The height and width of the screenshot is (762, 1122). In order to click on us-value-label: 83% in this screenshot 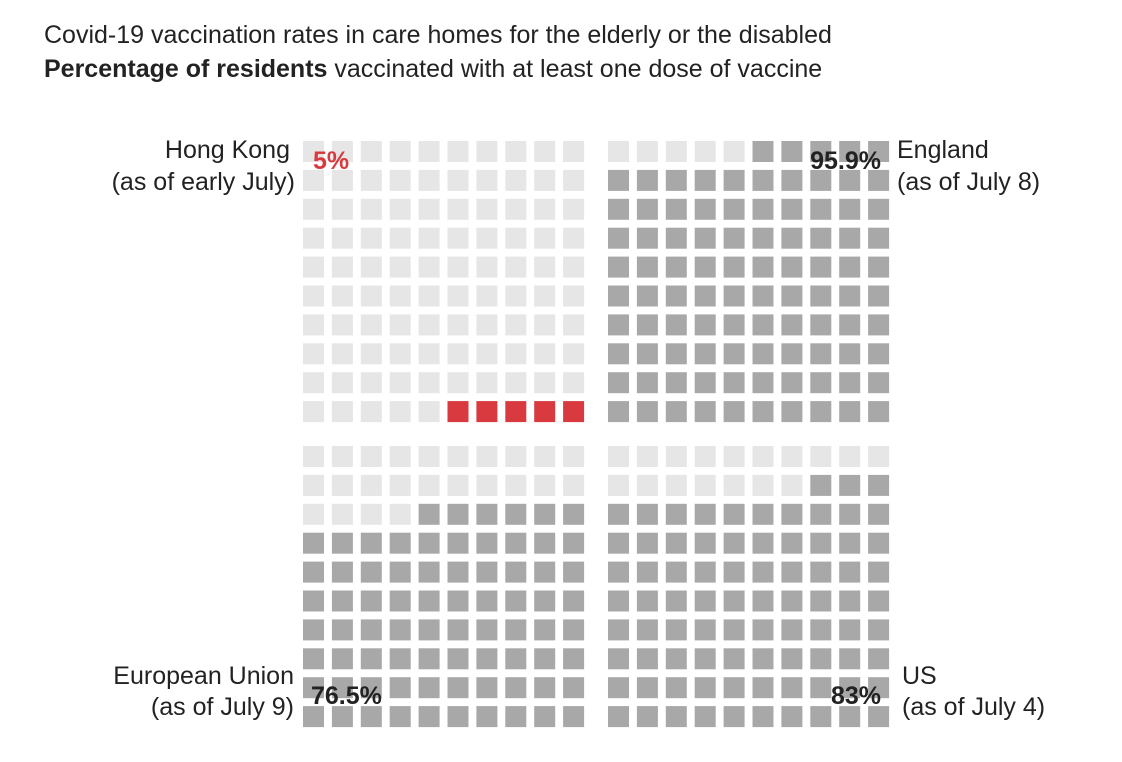, I will do `click(856, 696)`.